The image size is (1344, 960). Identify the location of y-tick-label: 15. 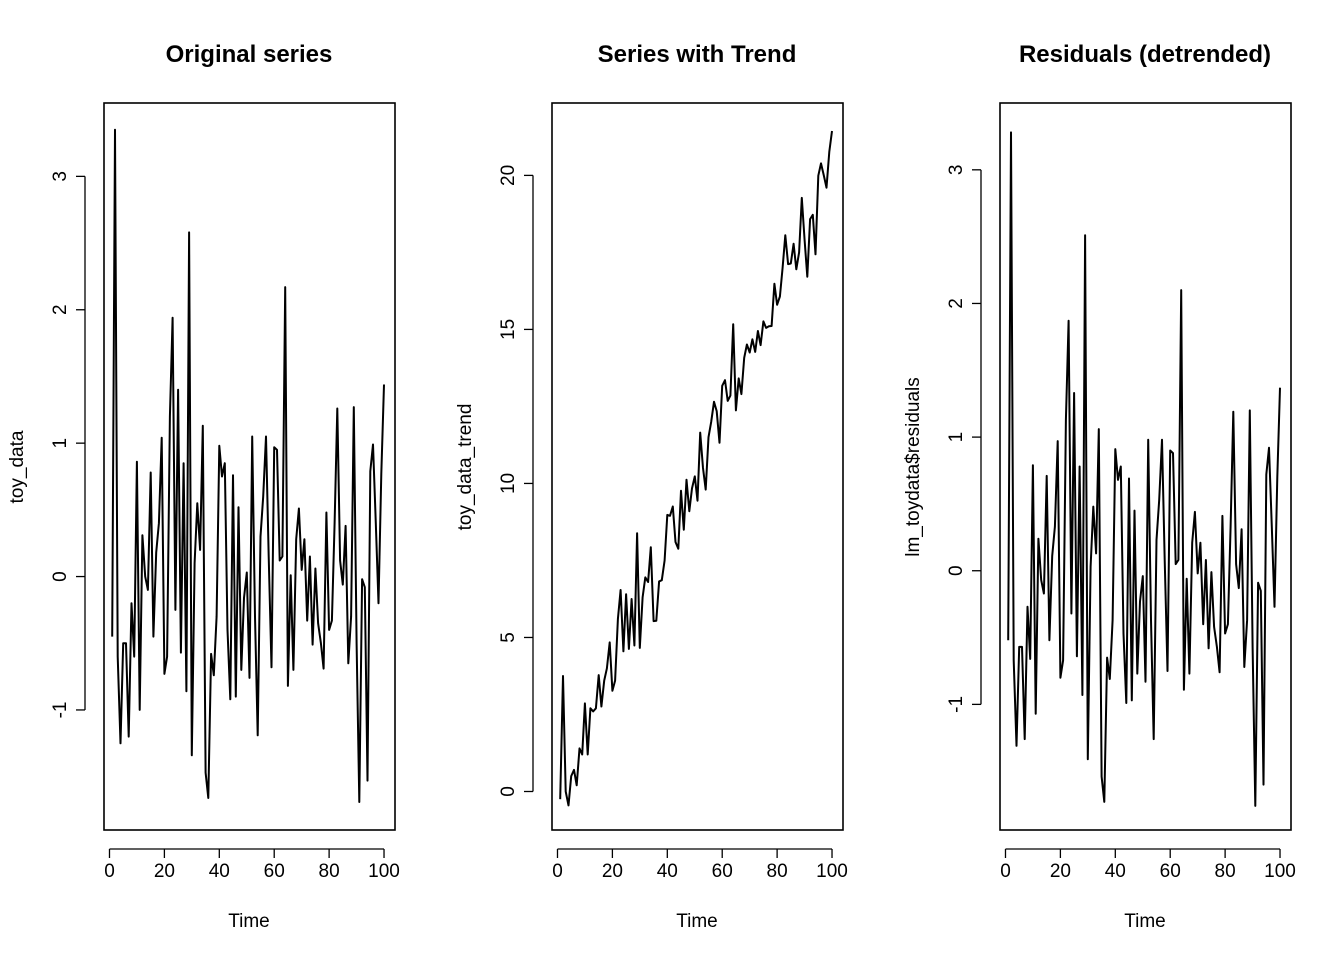
(508, 329).